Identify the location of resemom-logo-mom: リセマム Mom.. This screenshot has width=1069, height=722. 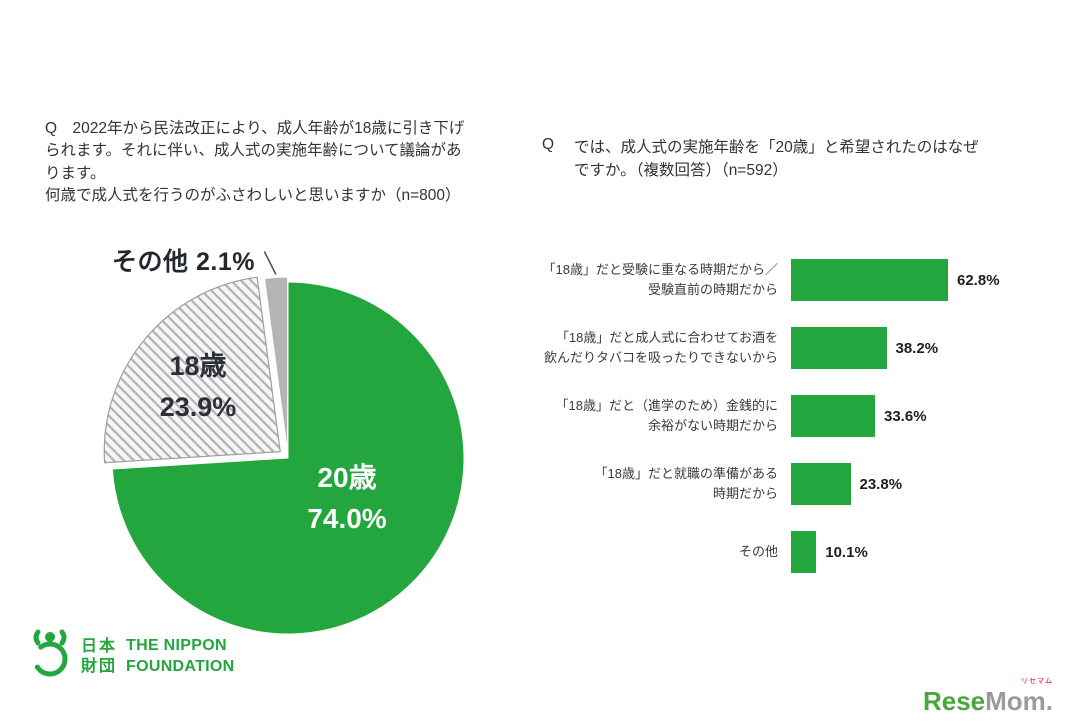
(1019, 697).